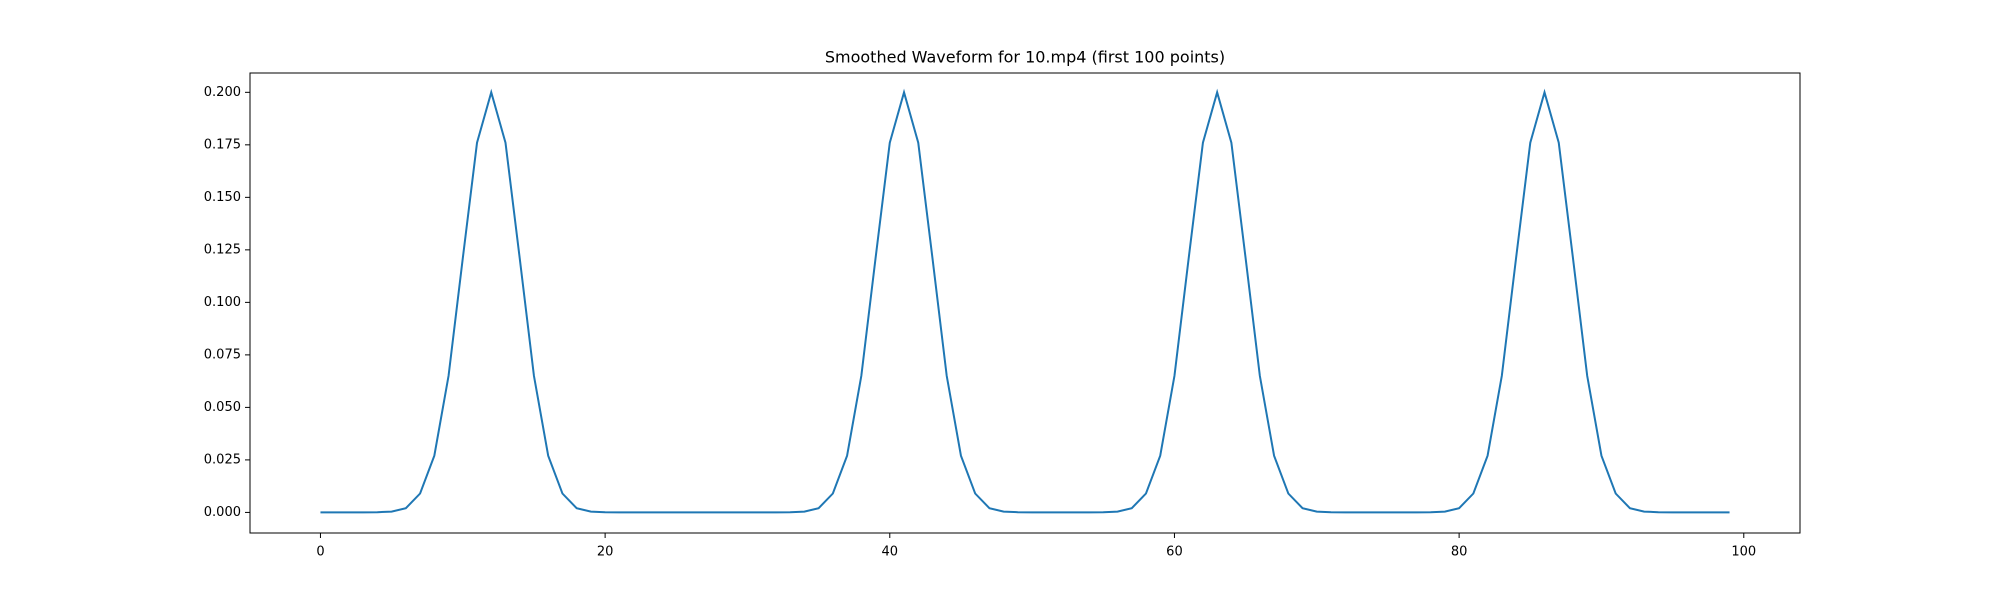 The width and height of the screenshot is (2000, 600). Describe the element at coordinates (222, 354) in the screenshot. I see `y-tick-label: 0.075` at that location.